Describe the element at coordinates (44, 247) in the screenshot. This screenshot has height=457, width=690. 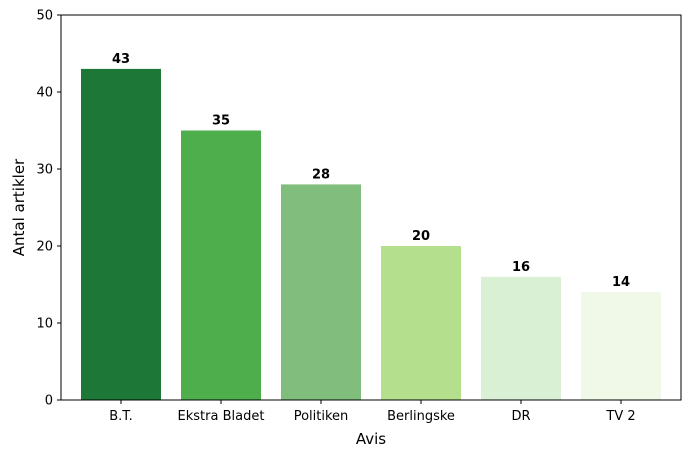
I see `y-tick-label-2: 20` at that location.